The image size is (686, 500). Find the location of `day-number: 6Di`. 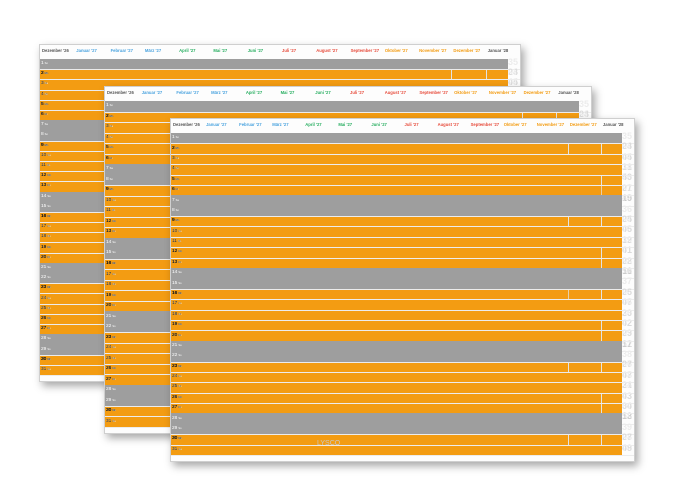

day-number: 6Di is located at coordinates (44, 115).